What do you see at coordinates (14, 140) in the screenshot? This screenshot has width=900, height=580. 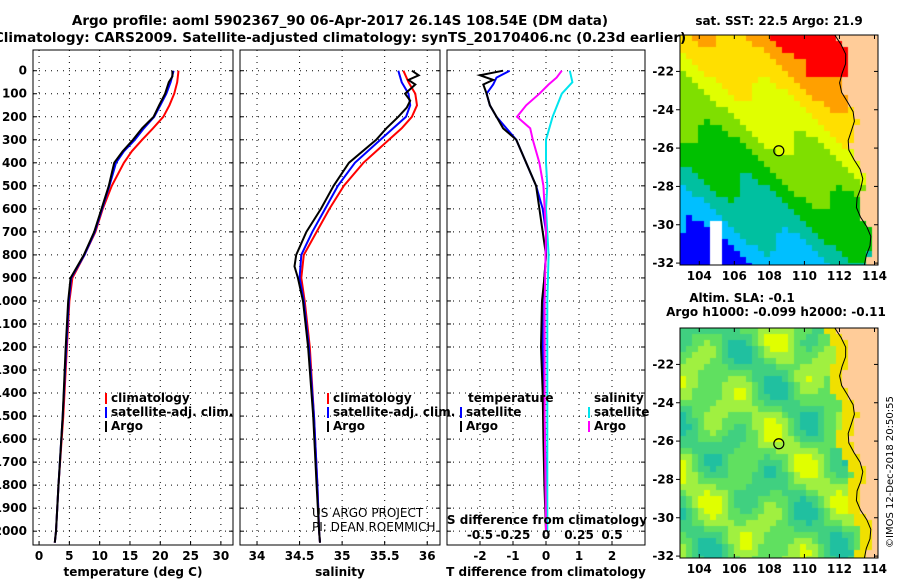 I see `y-tick-label: 300` at bounding box center [14, 140].